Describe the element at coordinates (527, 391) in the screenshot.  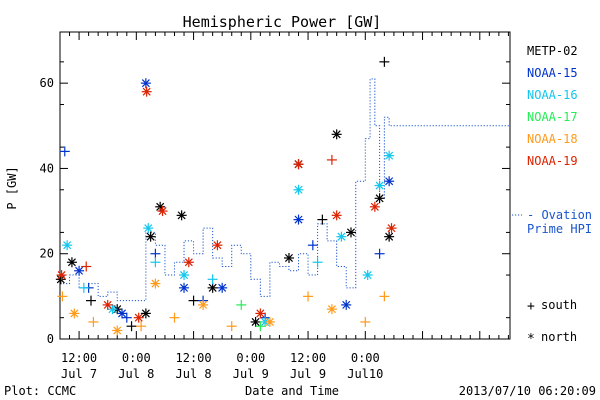
I see `footer-timestamp: 2013/07/10 06:20:09` at that location.